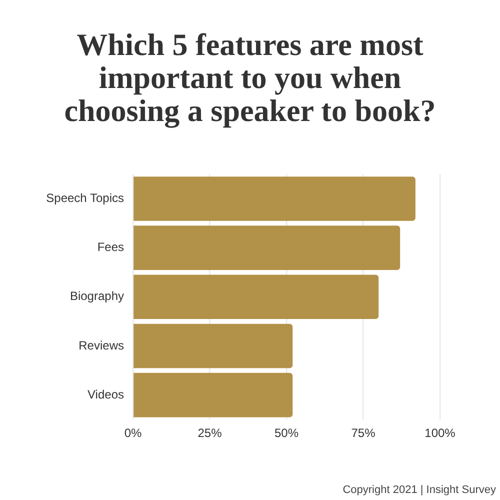 The width and height of the screenshot is (500, 500). Describe the element at coordinates (85, 198) in the screenshot. I see `y-tick-label: Speech Topics` at that location.